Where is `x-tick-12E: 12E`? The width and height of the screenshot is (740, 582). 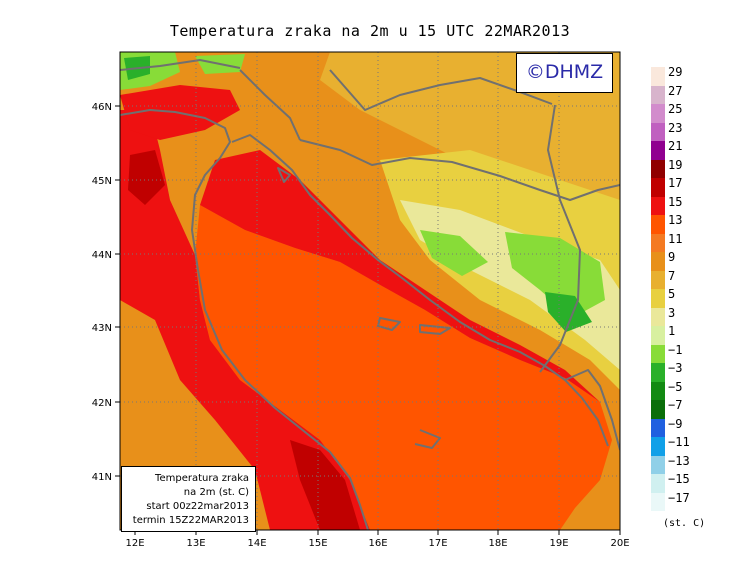 x-tick-12E: 12E is located at coordinates (134, 543).